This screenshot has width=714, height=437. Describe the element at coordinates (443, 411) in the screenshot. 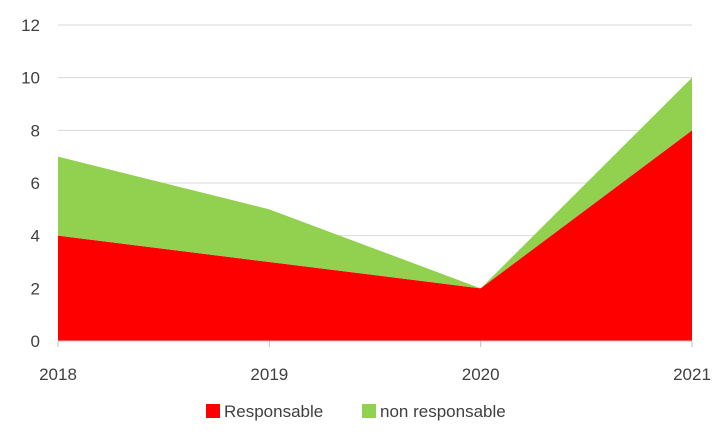

I see `legend-label-non-responsable: non responsable` at that location.